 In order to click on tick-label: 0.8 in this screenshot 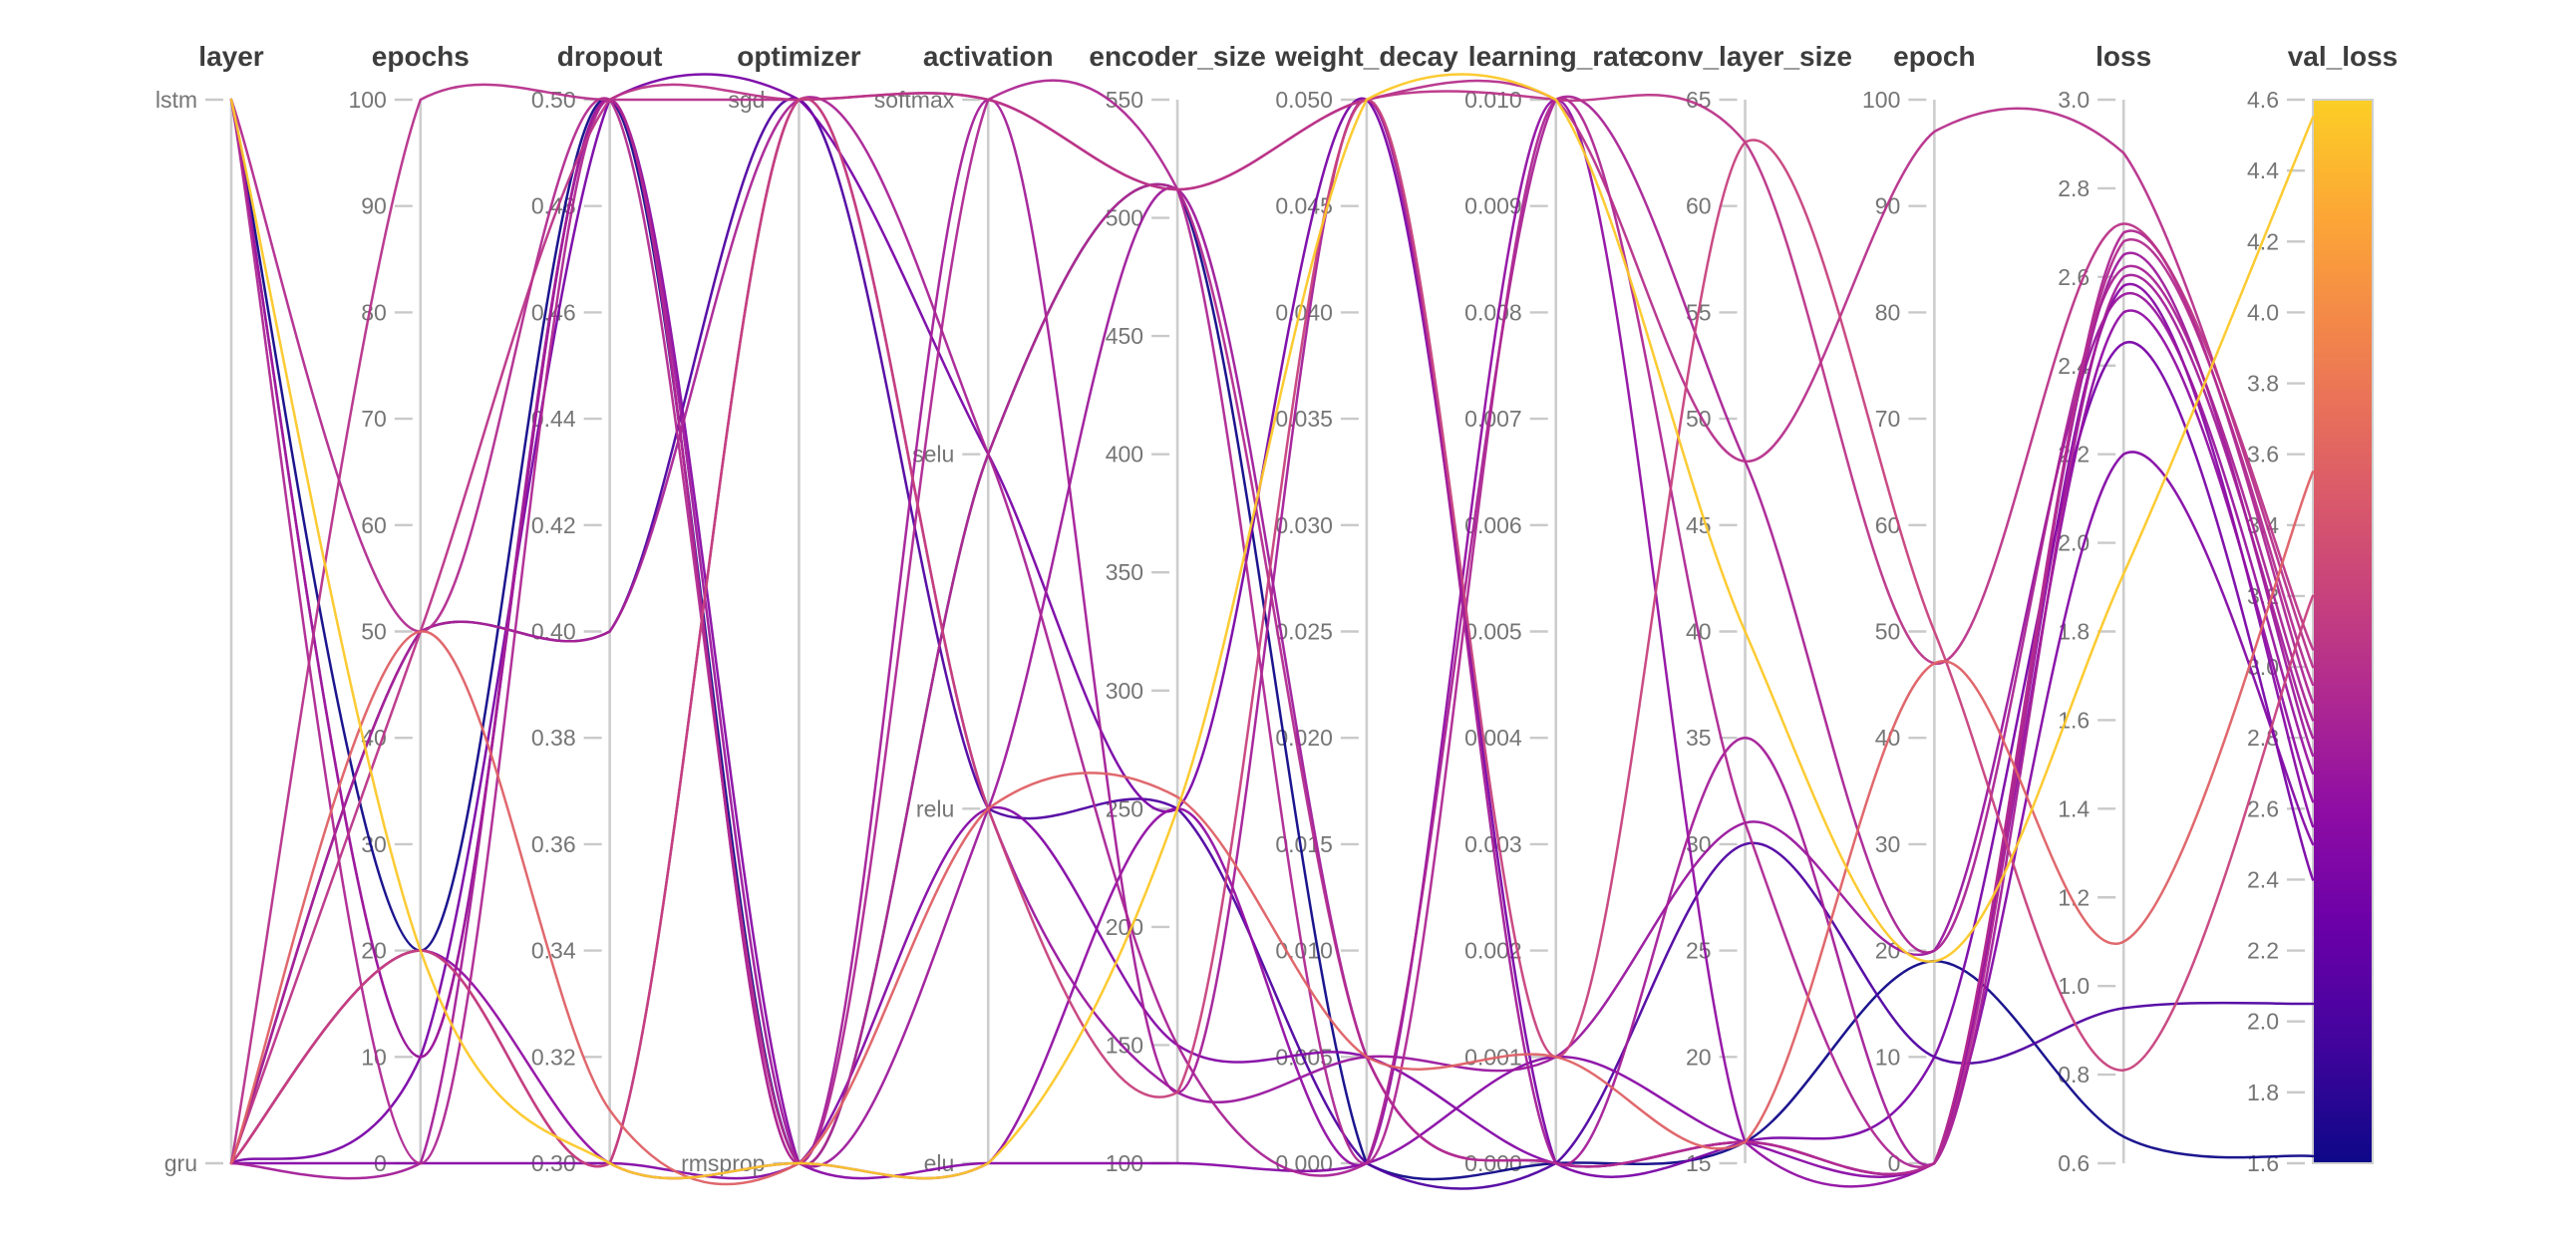, I will do `click(2074, 1075)`.